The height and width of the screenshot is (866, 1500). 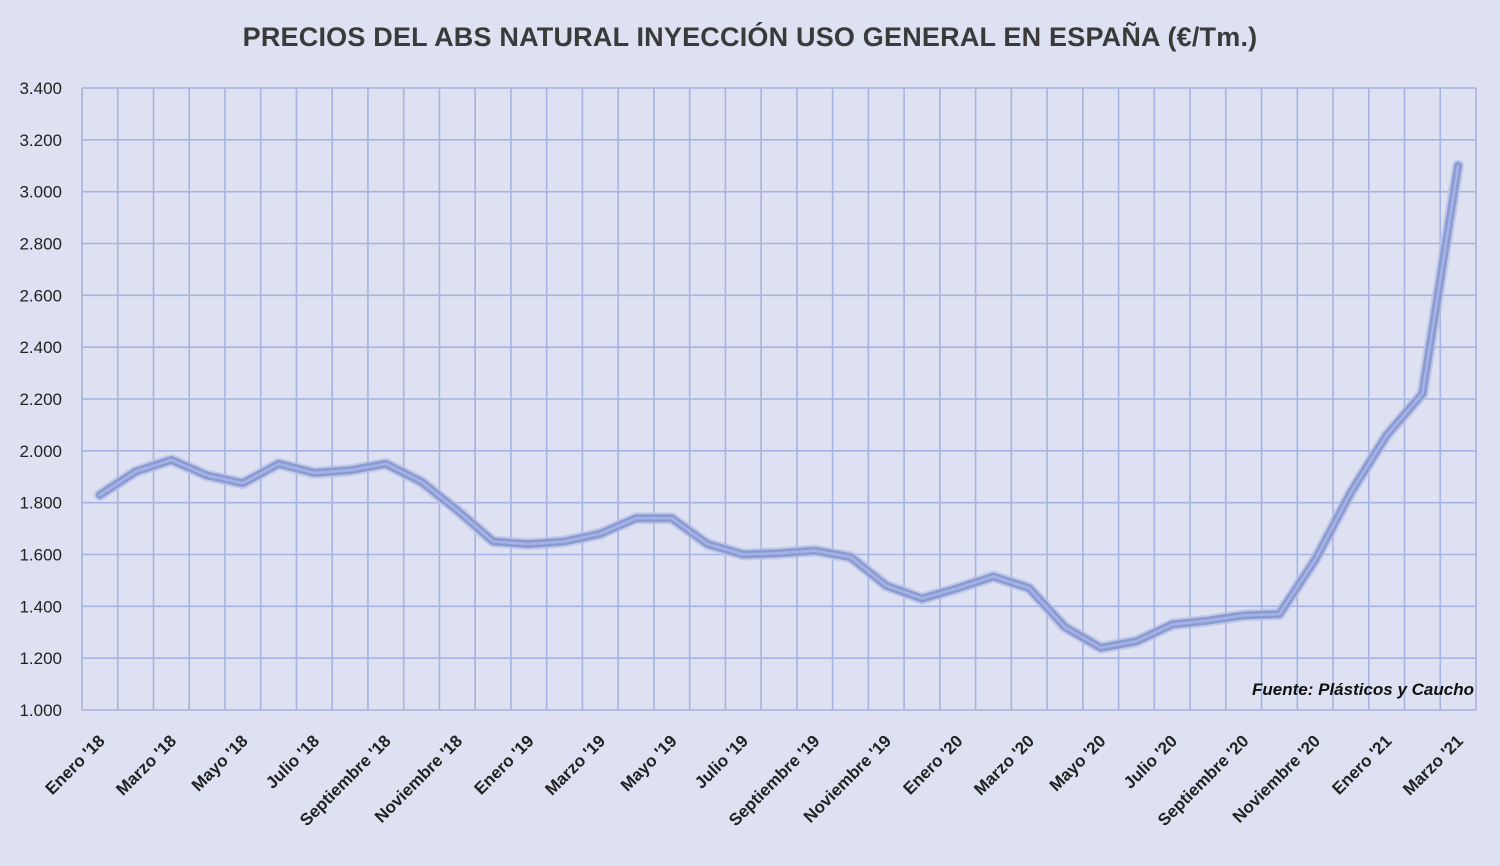 I want to click on y-tick-label: 3.200, so click(x=40, y=140).